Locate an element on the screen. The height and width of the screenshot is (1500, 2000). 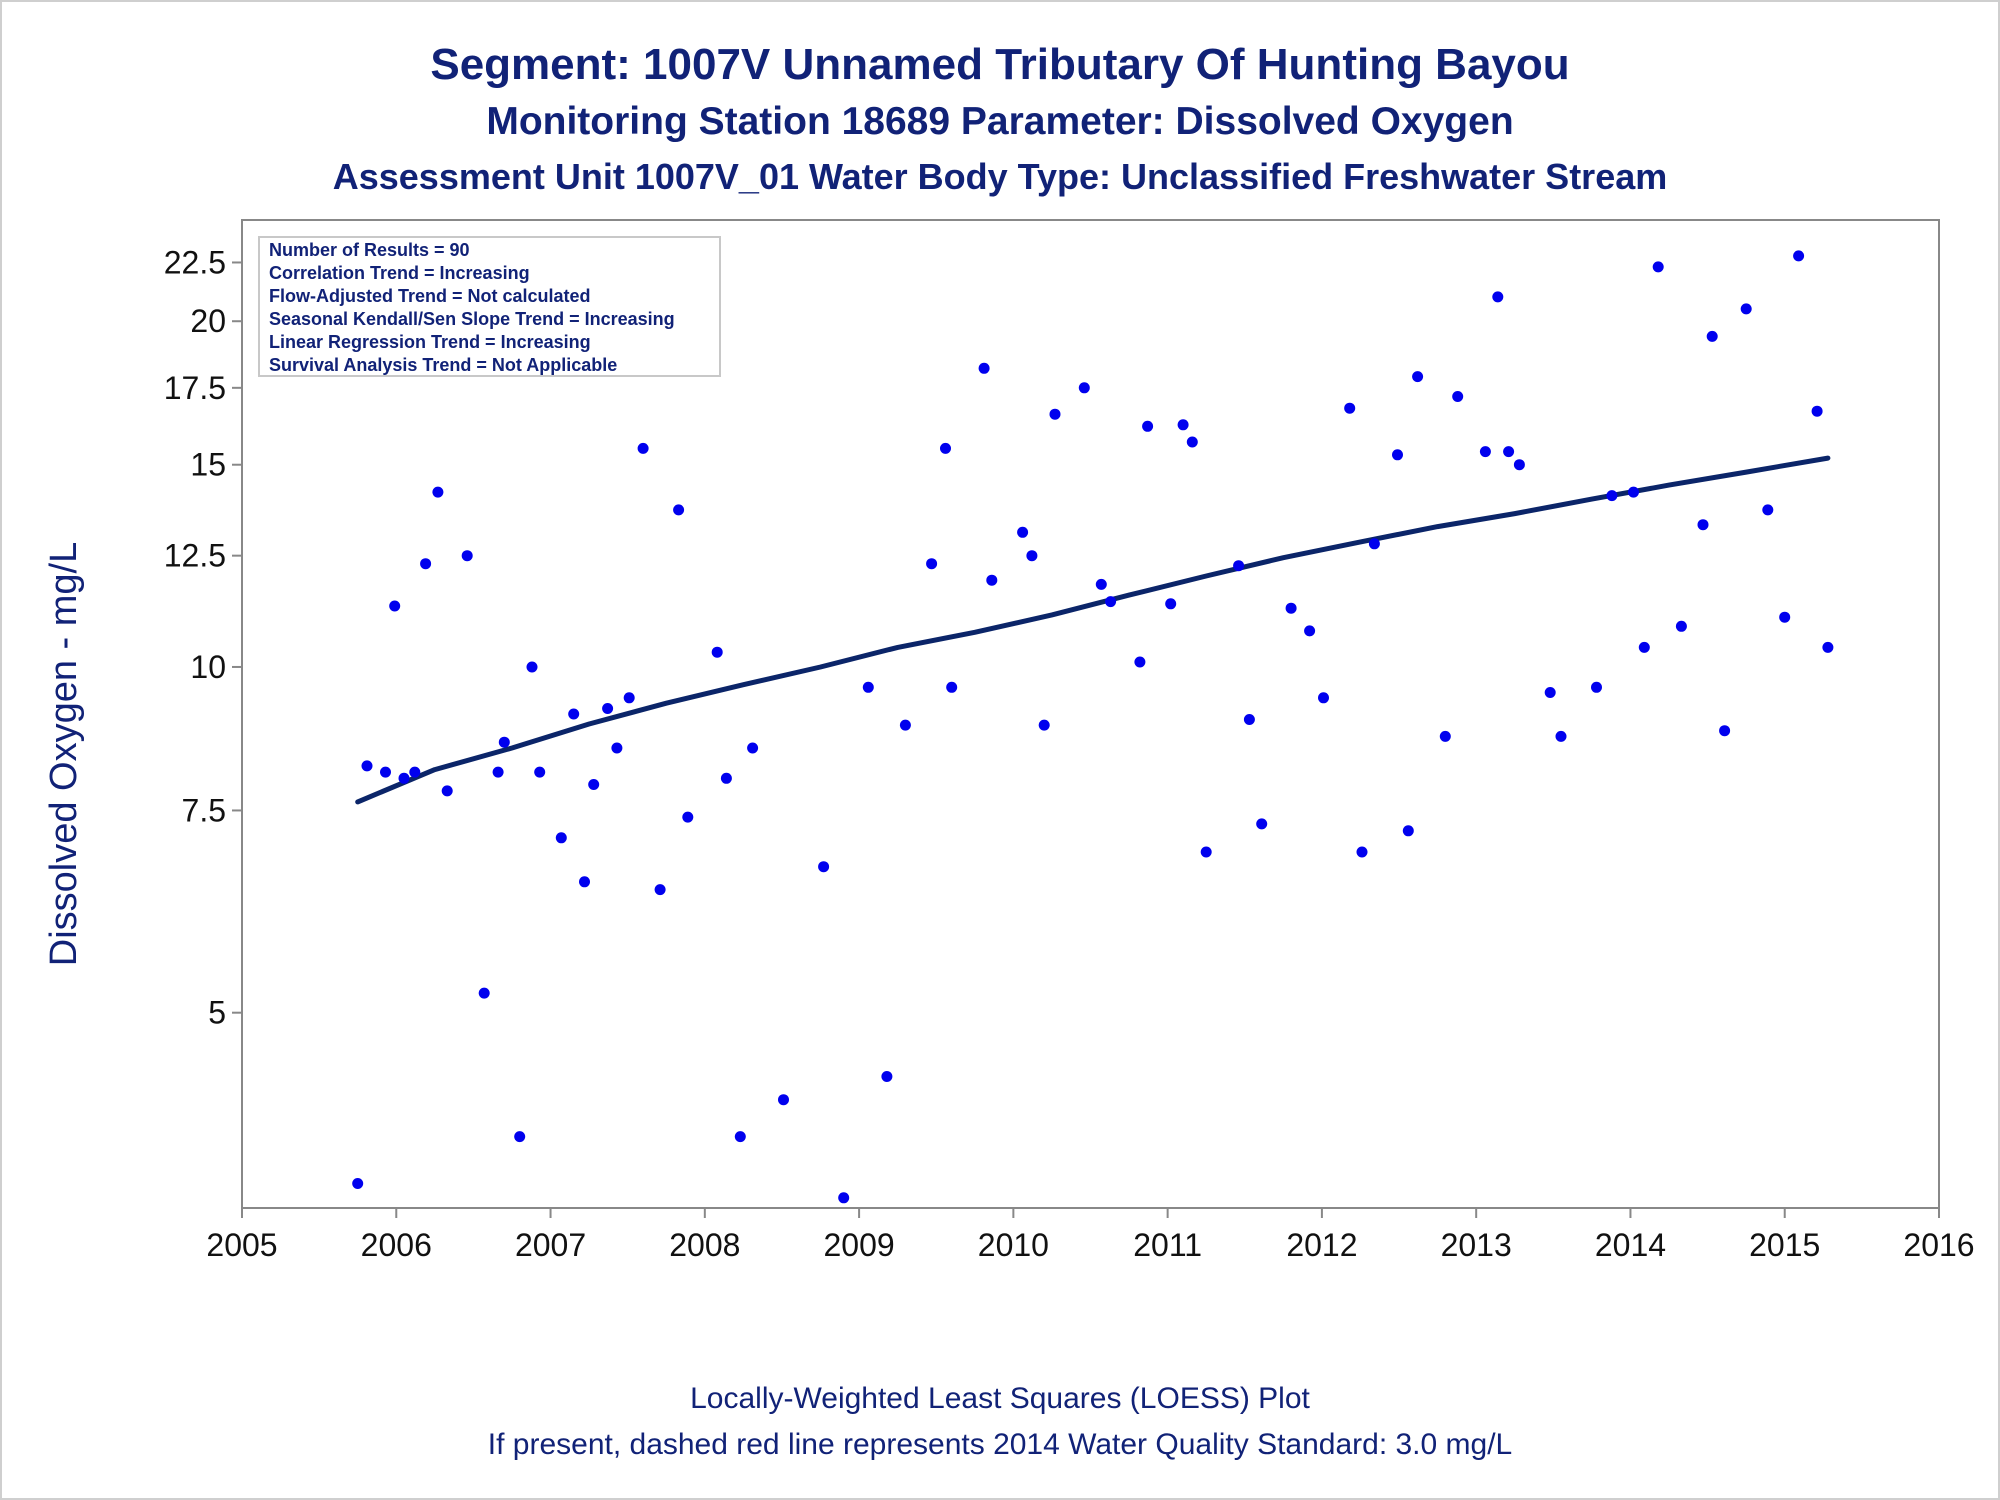
stats-correlation-trend: Correlation Trend = Increasing is located at coordinates (399, 273).